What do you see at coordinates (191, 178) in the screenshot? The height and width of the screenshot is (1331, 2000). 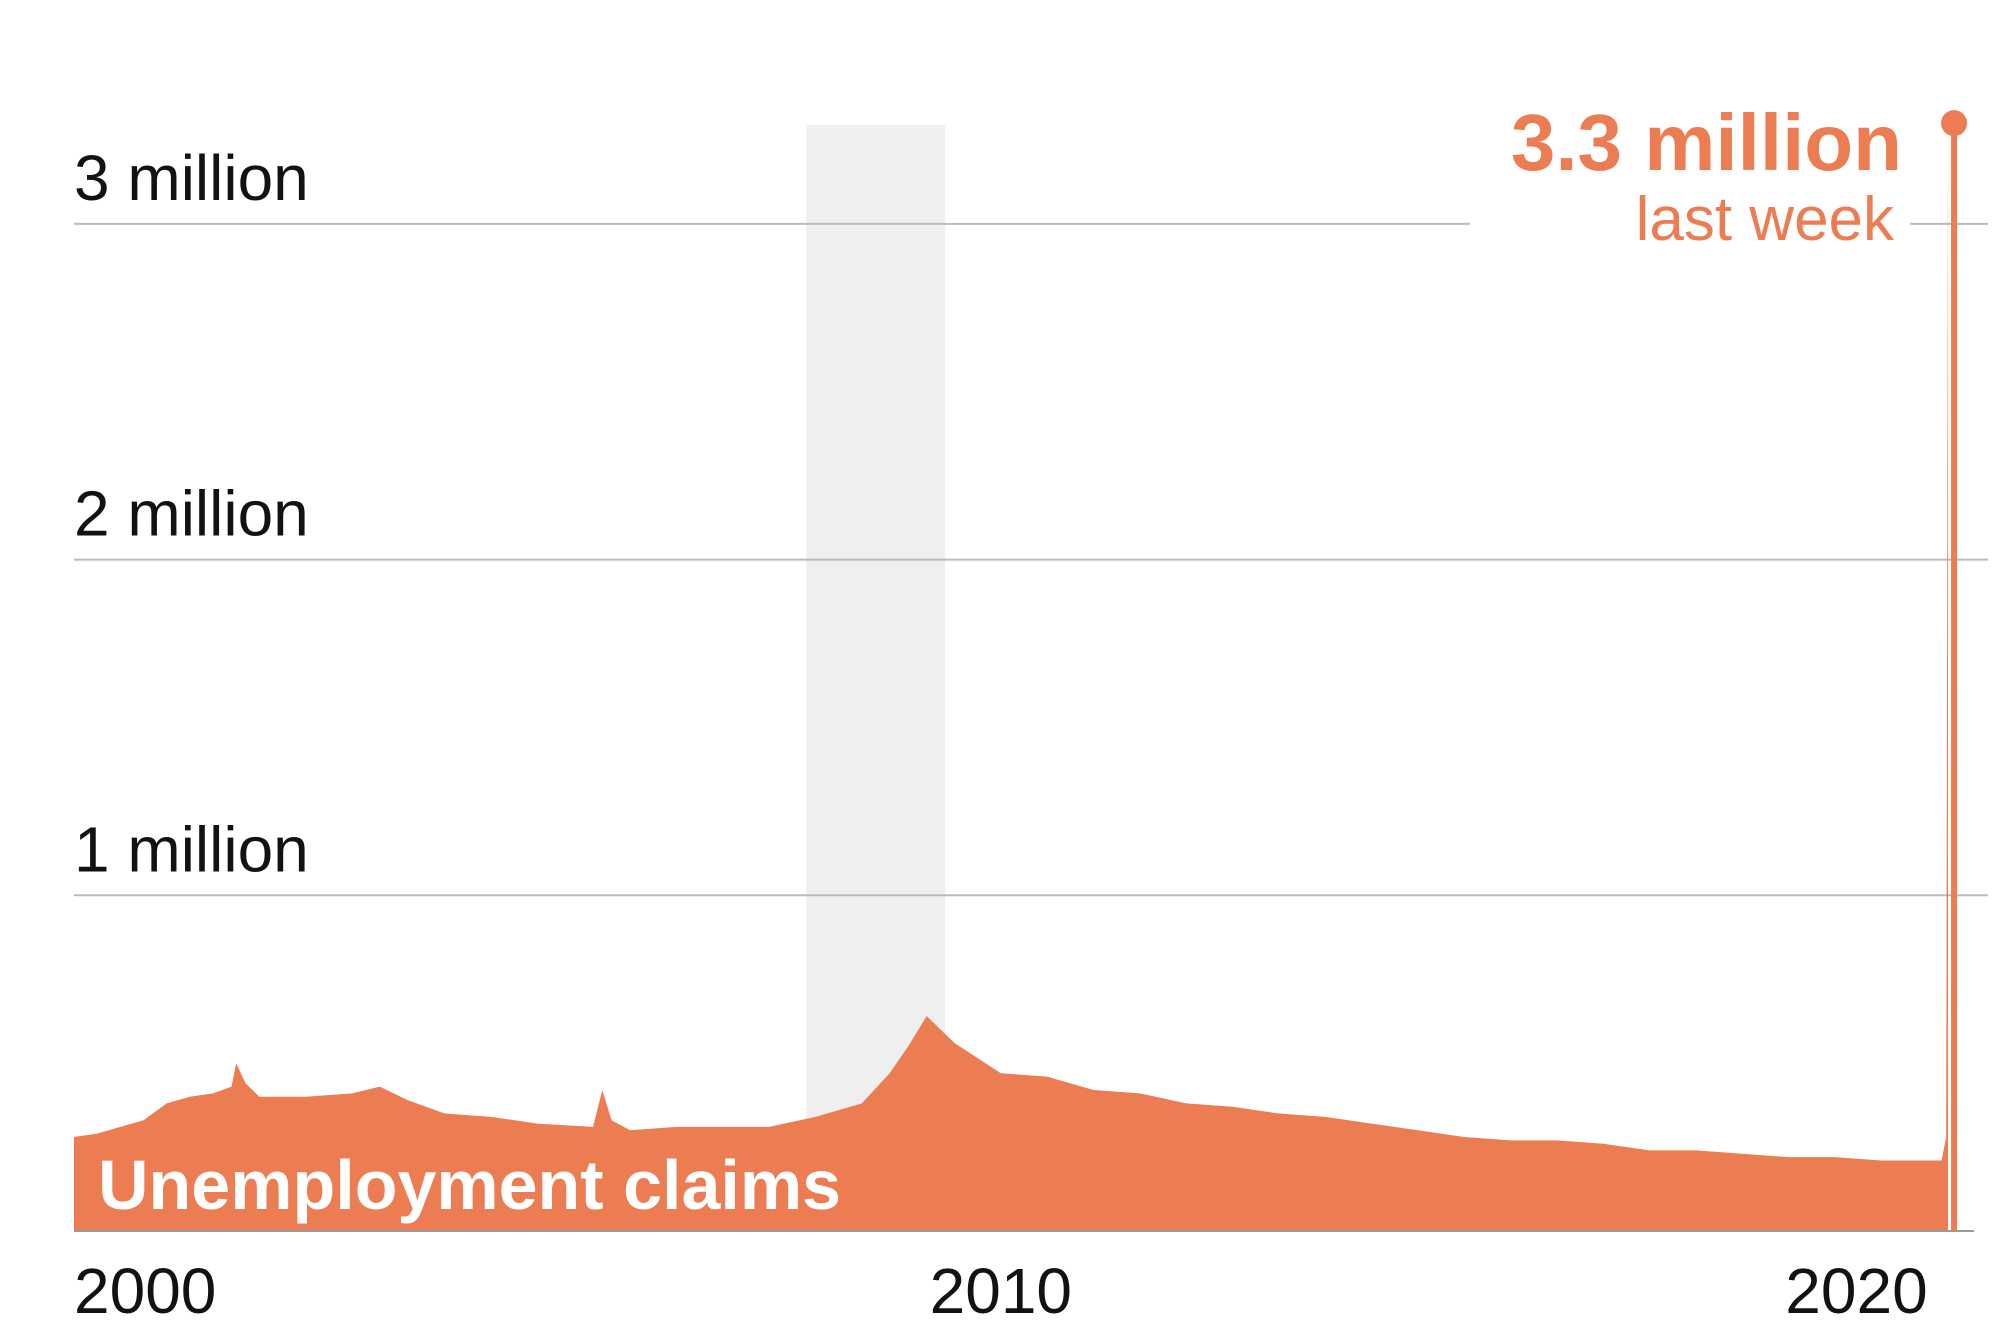 I see `y-tick-label: 3 million` at bounding box center [191, 178].